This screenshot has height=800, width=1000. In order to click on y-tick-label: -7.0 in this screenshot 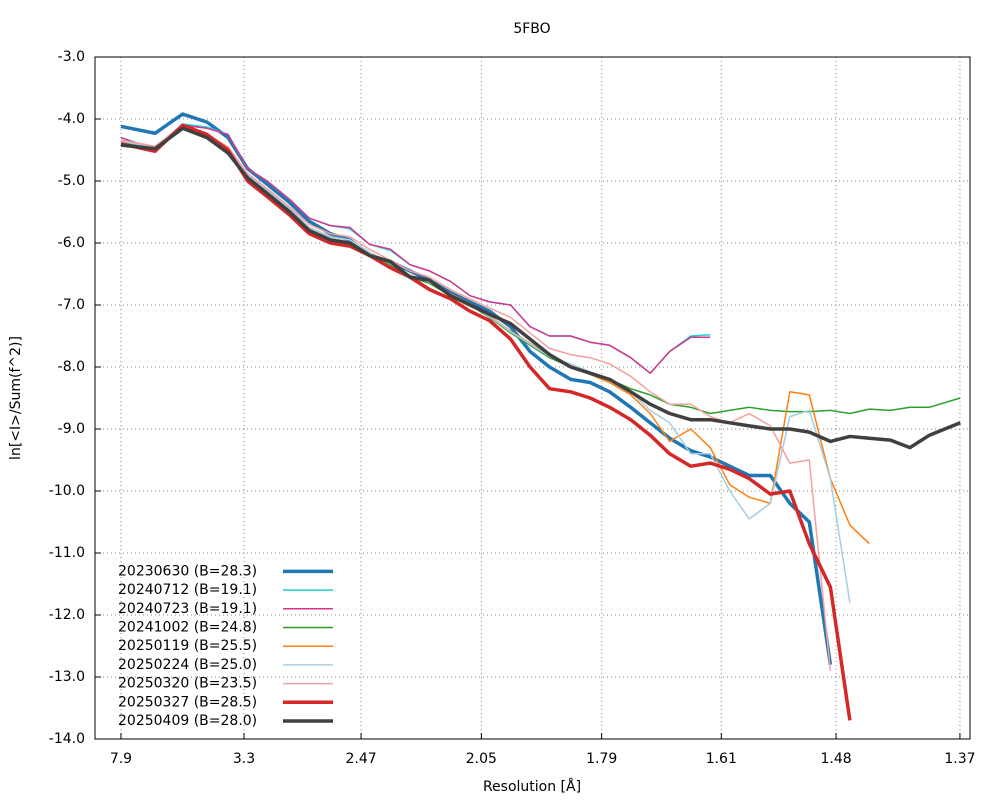, I will do `click(71, 305)`.